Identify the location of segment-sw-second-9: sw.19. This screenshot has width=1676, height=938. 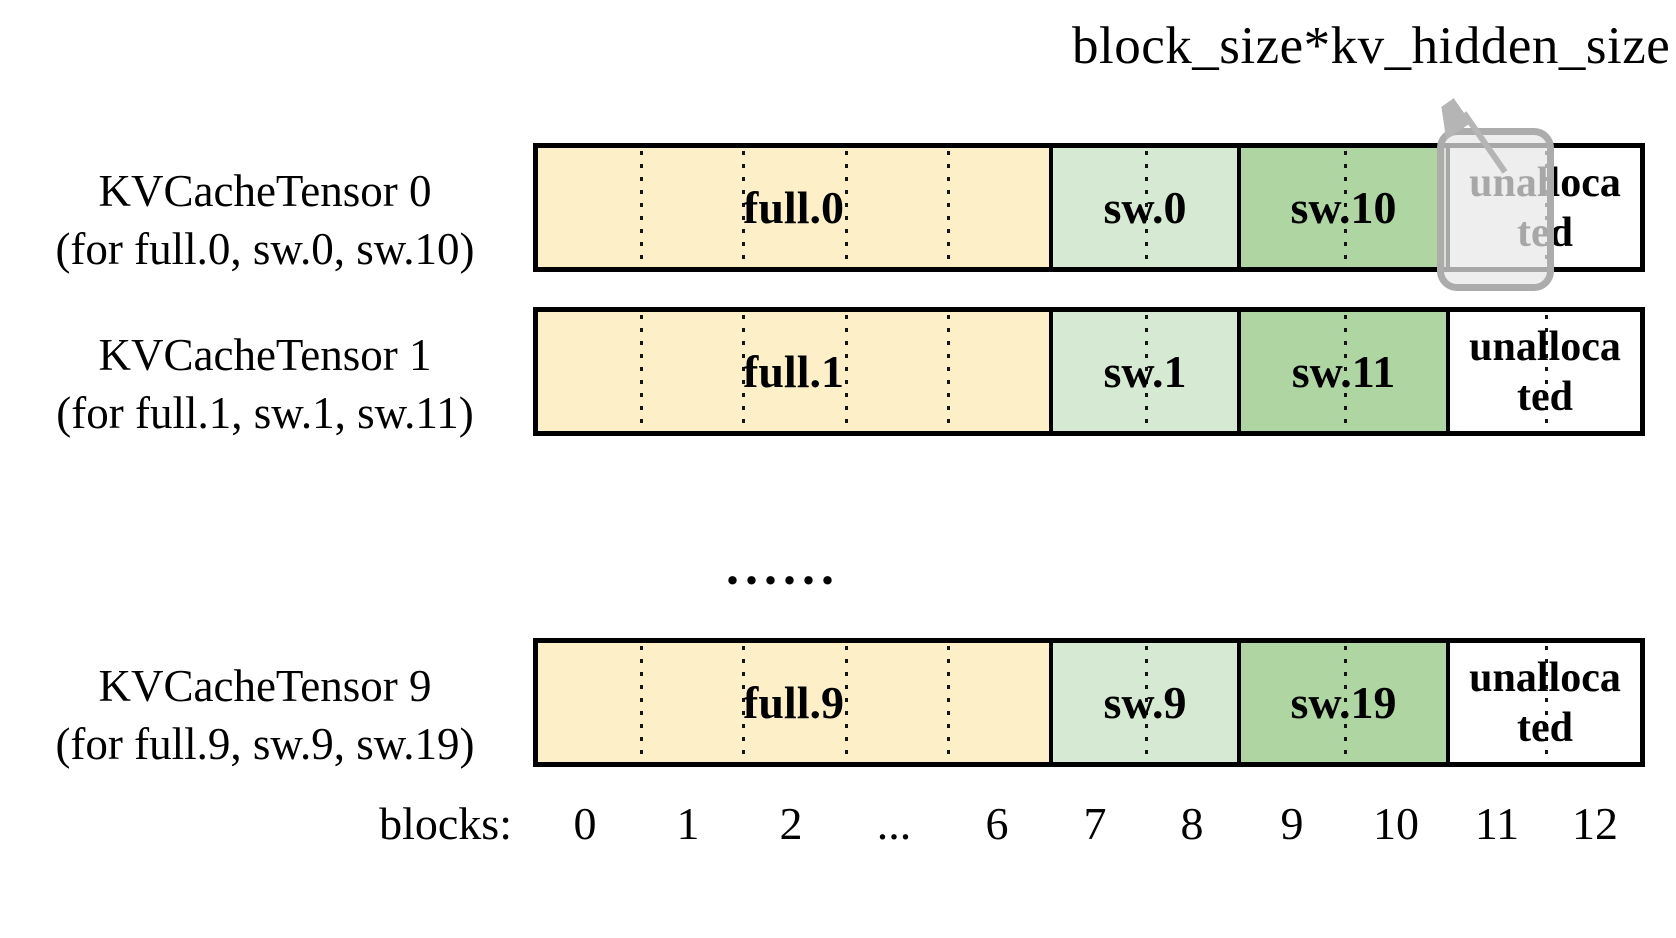
(1341, 702).